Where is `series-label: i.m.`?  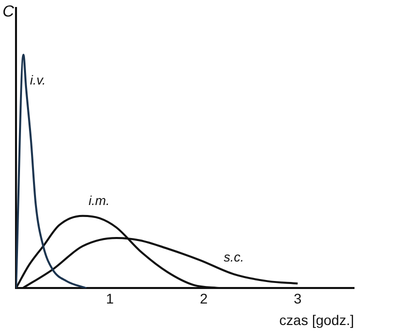
series-label: i.m. is located at coordinates (99, 200).